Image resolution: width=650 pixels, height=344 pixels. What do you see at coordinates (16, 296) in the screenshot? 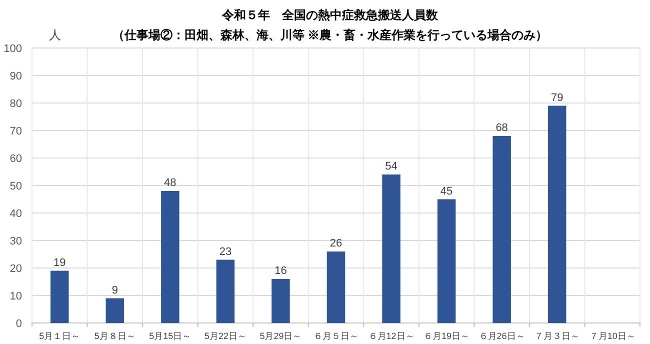
I see `y-tick-label: 10` at bounding box center [16, 296].